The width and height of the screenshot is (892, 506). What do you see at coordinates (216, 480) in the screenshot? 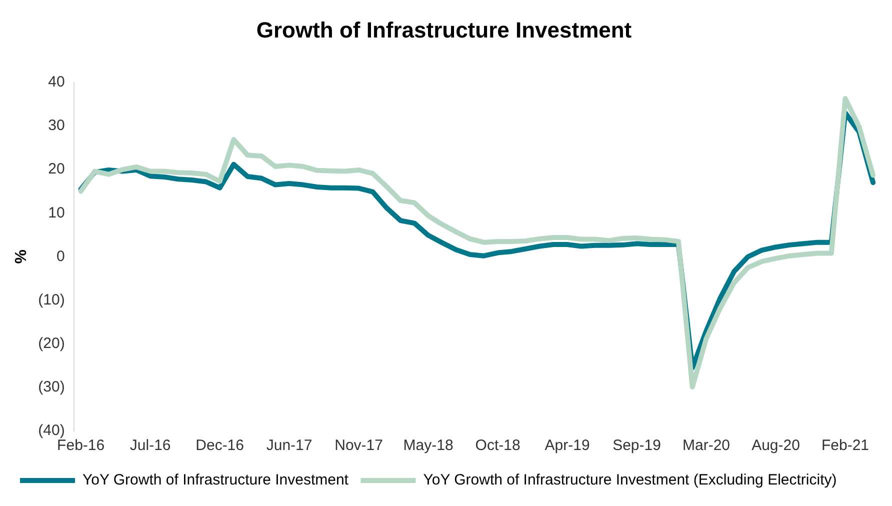
I see `legend-label: YoY Growth of Infrastructure Investment` at bounding box center [216, 480].